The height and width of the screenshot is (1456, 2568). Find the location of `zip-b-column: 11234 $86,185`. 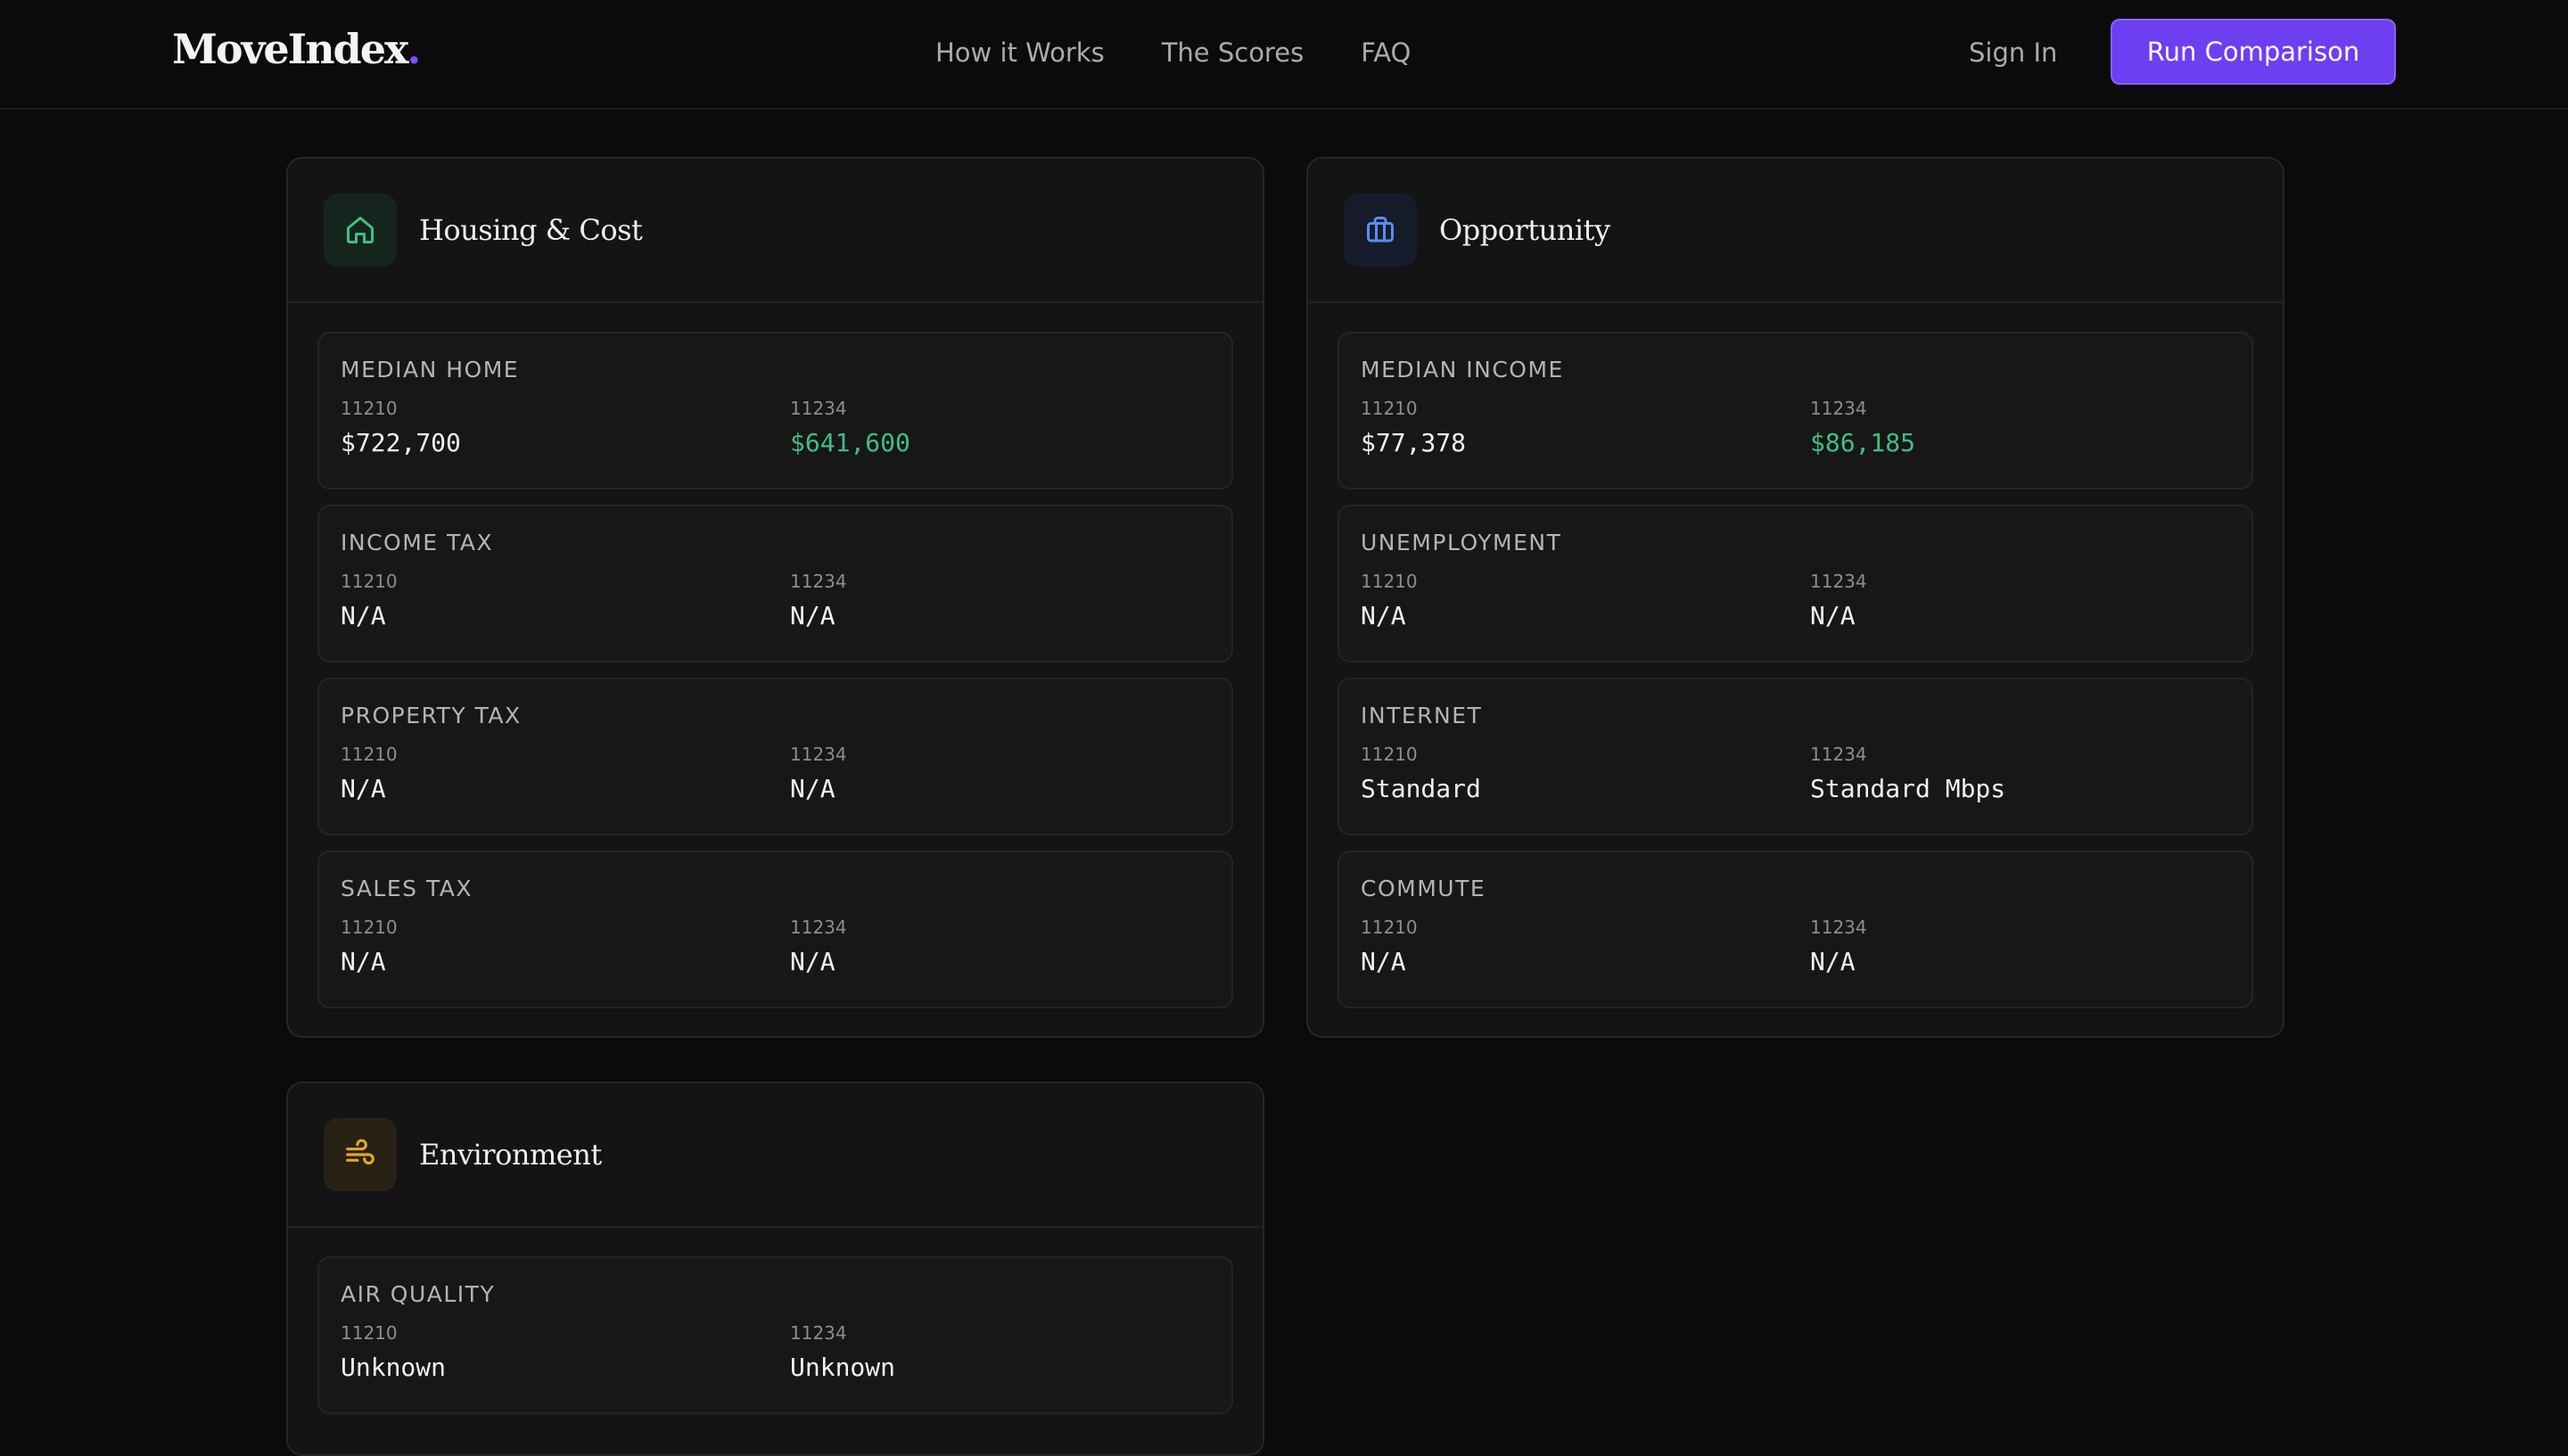

zip-b-column: 11234 $86,185 is located at coordinates (1862, 427).